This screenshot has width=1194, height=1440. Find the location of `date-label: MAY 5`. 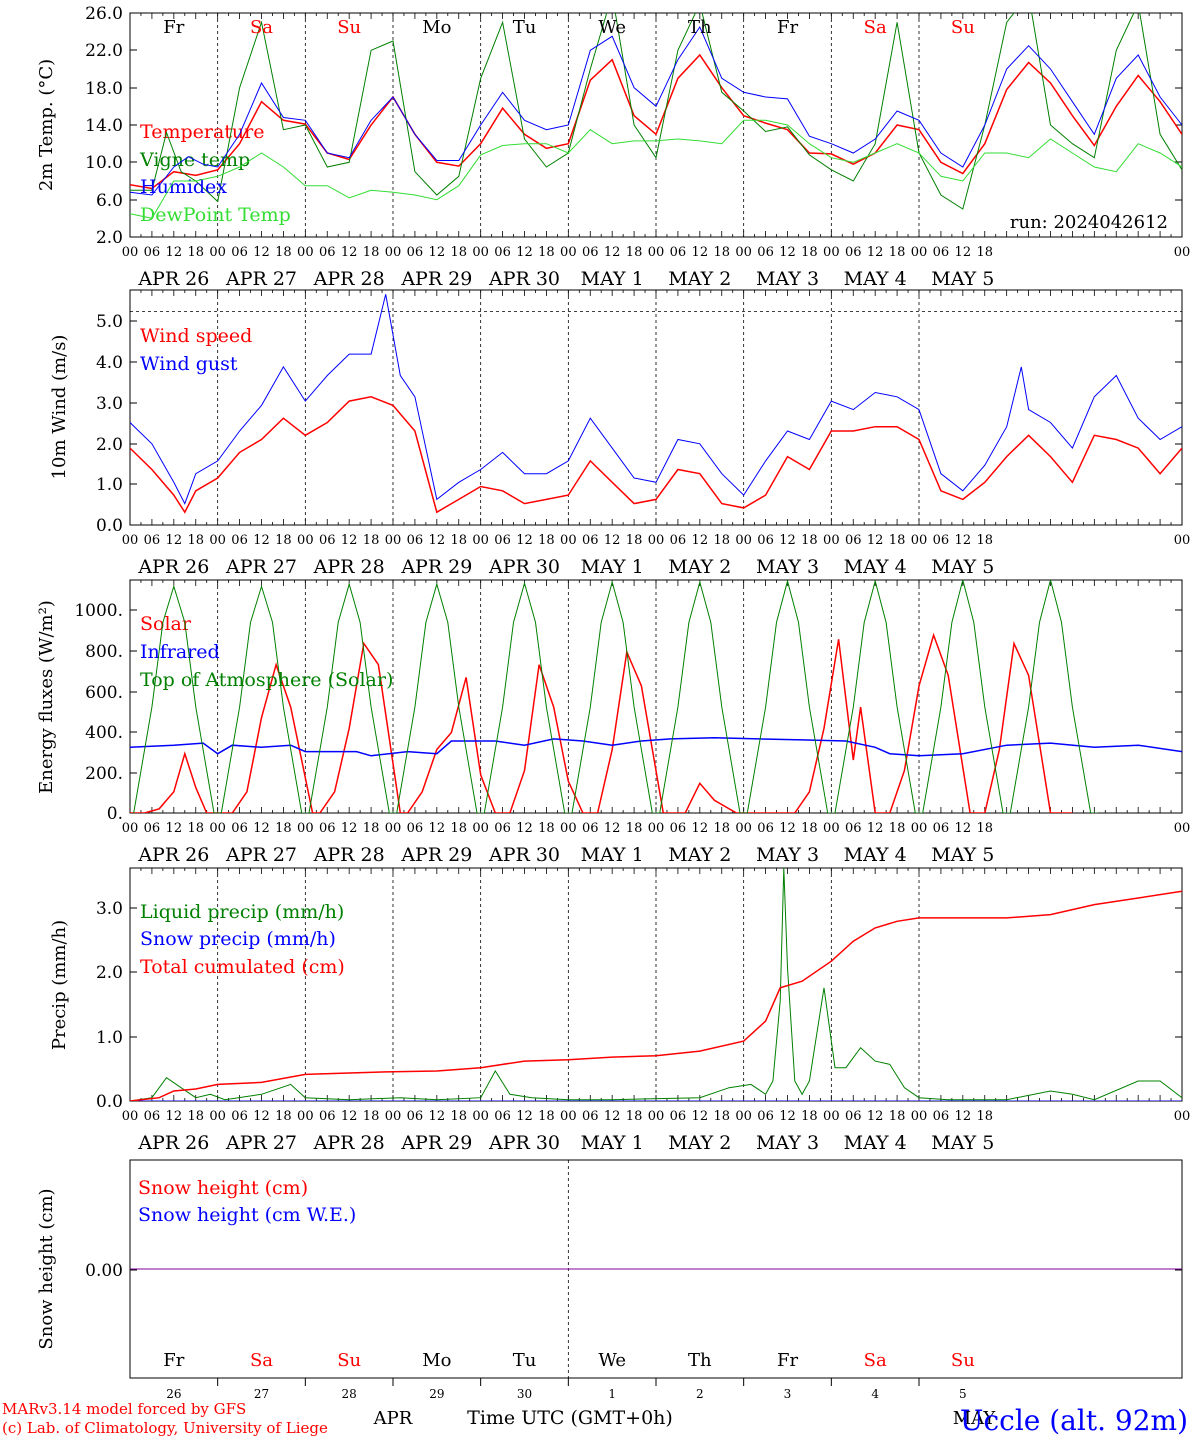

date-label: MAY 5 is located at coordinates (962, 855).